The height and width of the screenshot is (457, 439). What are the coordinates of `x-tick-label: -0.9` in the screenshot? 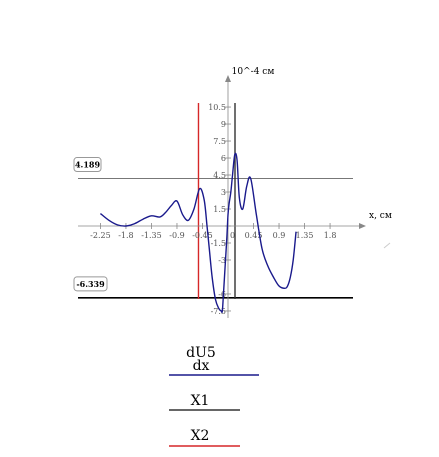 It's located at (176, 235).